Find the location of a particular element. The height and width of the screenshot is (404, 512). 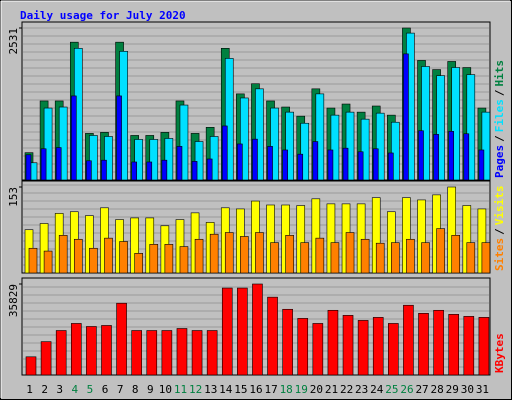

x-tick-label: 1 is located at coordinates (29, 389).